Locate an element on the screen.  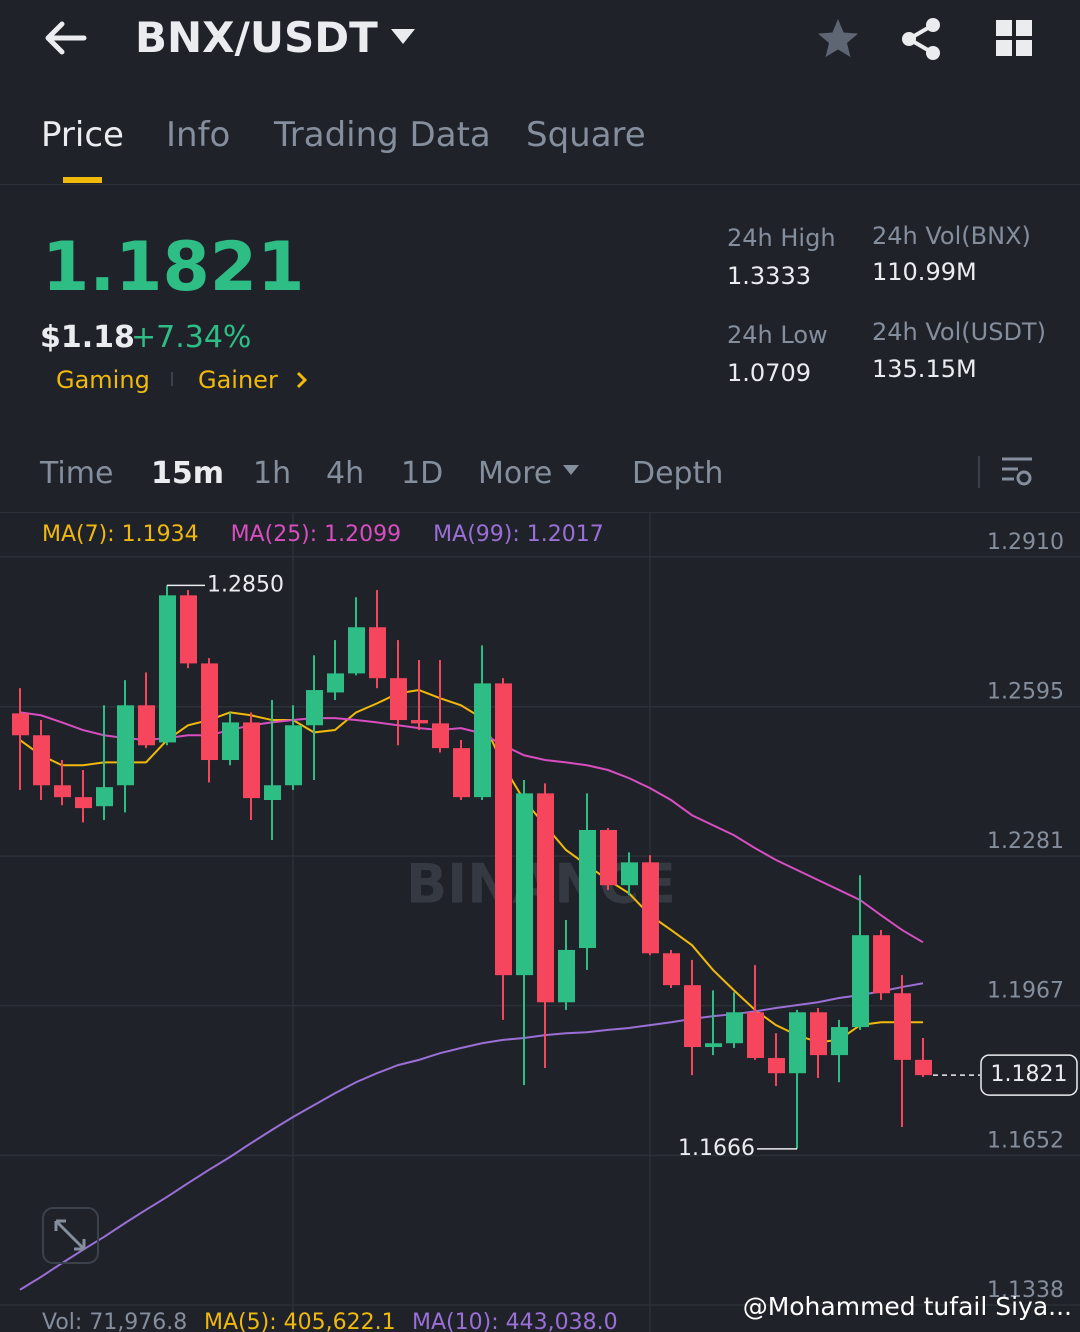
tag: Gainer is located at coordinates (238, 380).